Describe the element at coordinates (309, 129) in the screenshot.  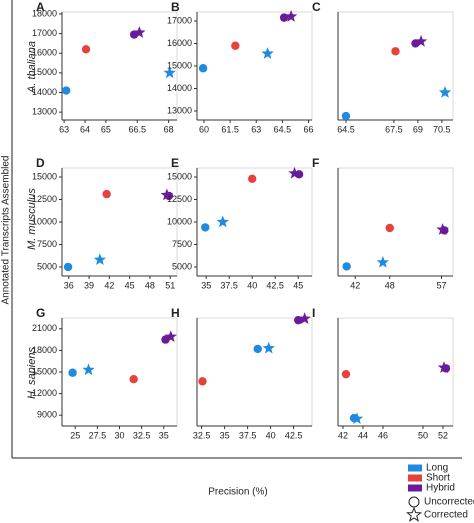
I see `x-tick-label: 66` at that location.